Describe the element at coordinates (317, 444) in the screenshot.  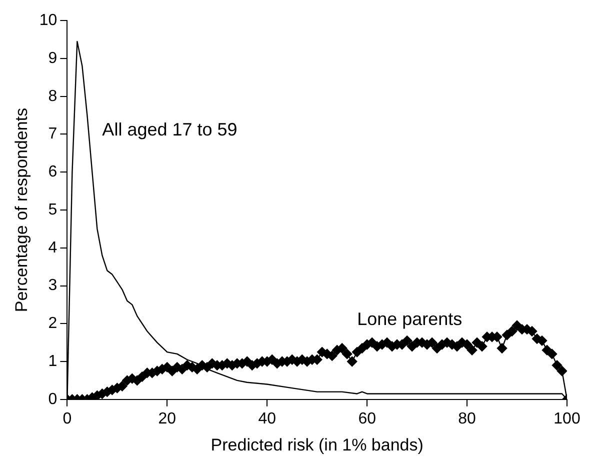
I see `x-axis-title: Predicted risk (in 1% bands)` at that location.